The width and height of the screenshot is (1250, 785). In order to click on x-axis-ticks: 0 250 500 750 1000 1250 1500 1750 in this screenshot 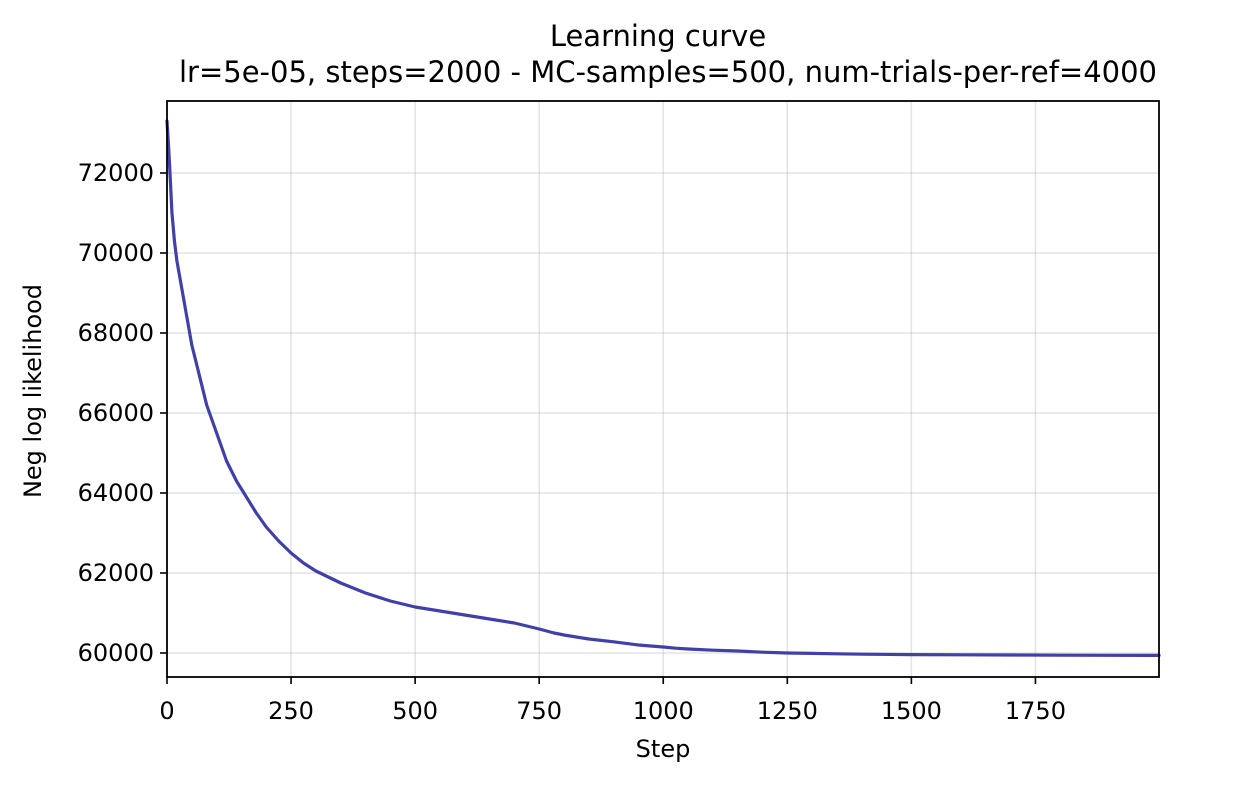, I will do `click(612, 701)`.